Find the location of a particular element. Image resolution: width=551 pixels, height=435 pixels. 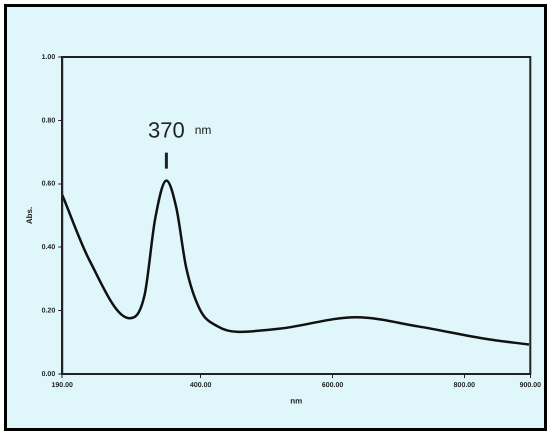

x-axis-title: nm is located at coordinates (296, 401).